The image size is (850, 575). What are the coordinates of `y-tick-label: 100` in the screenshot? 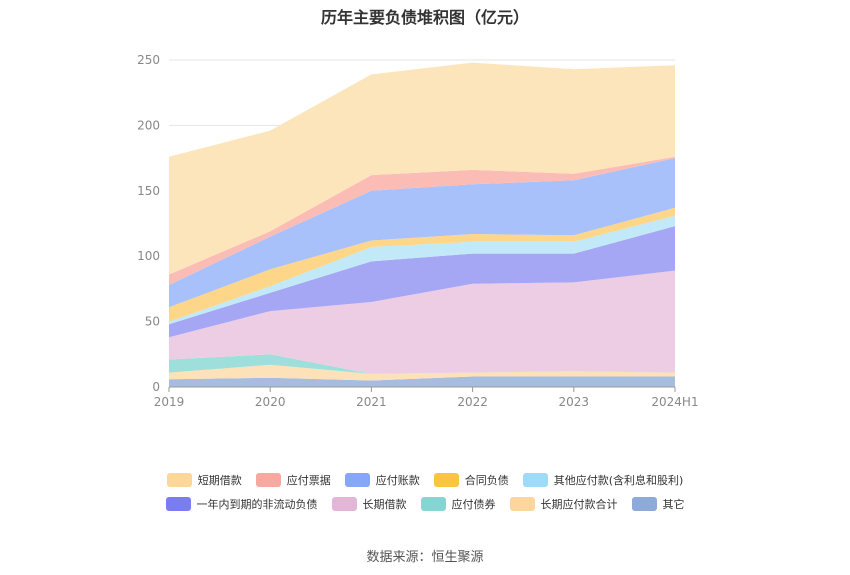 It's located at (148, 256).